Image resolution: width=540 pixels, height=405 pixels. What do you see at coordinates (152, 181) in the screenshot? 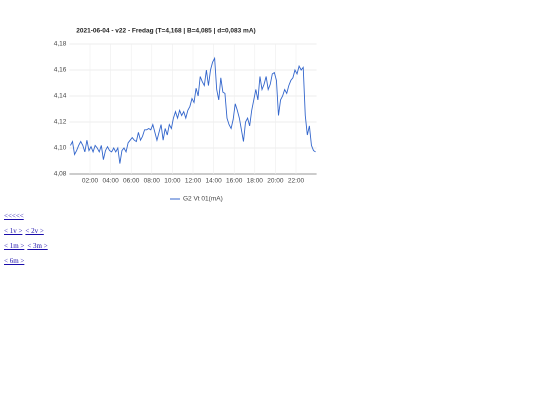
I see `x-tick-label: 08:00` at bounding box center [152, 181].